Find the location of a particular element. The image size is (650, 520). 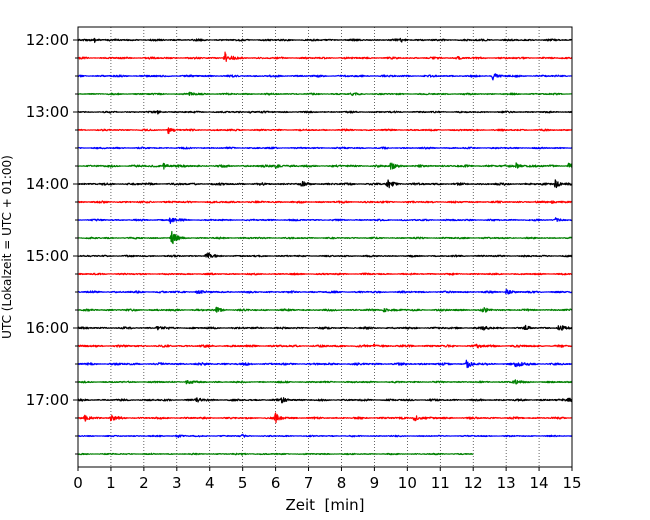

y-tick-label: 13:00 is located at coordinates (47, 112).